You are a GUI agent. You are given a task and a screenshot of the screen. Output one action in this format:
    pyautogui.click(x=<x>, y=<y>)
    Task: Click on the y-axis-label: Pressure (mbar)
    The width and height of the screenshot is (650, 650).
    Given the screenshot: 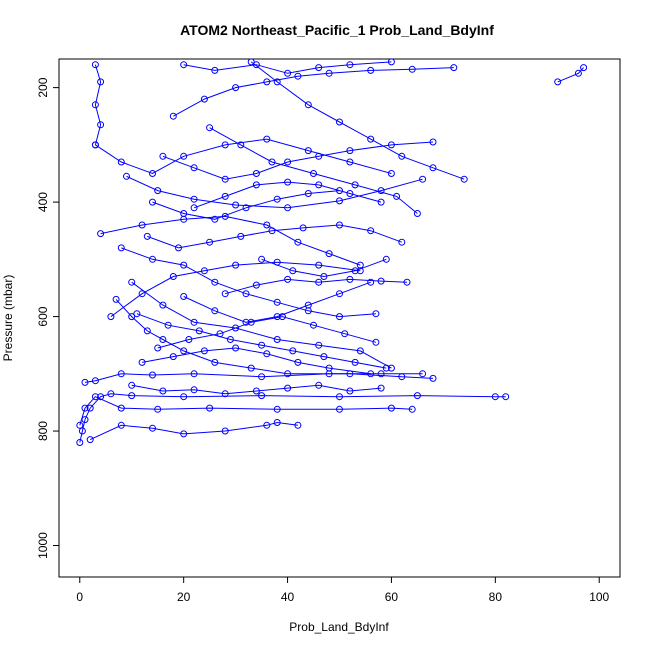 What is the action you would take?
    pyautogui.click(x=8, y=318)
    